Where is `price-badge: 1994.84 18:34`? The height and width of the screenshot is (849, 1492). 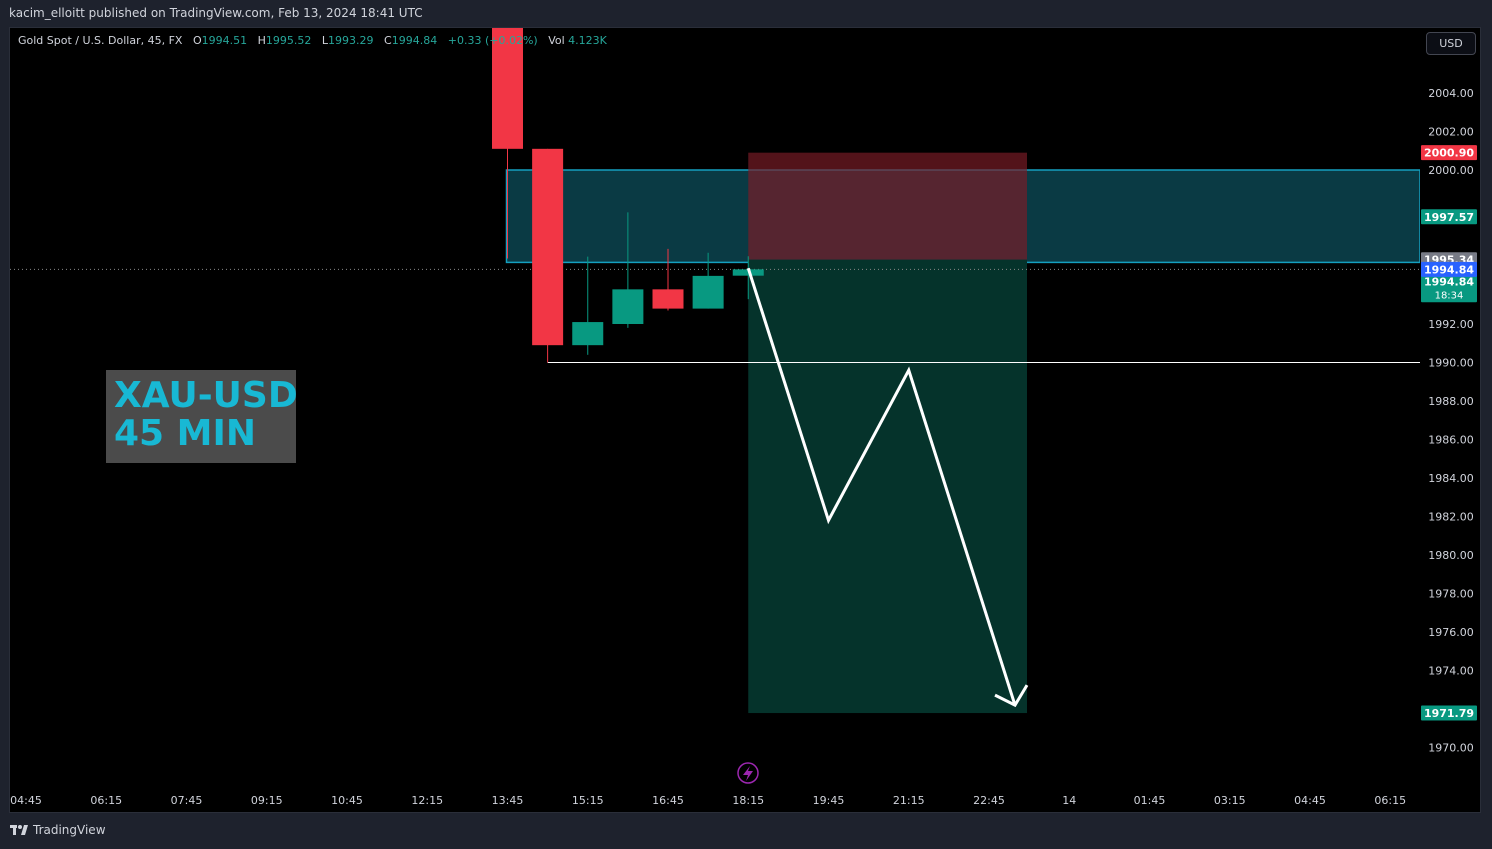
price-badge: 1994.84 18:34 is located at coordinates (1449, 288).